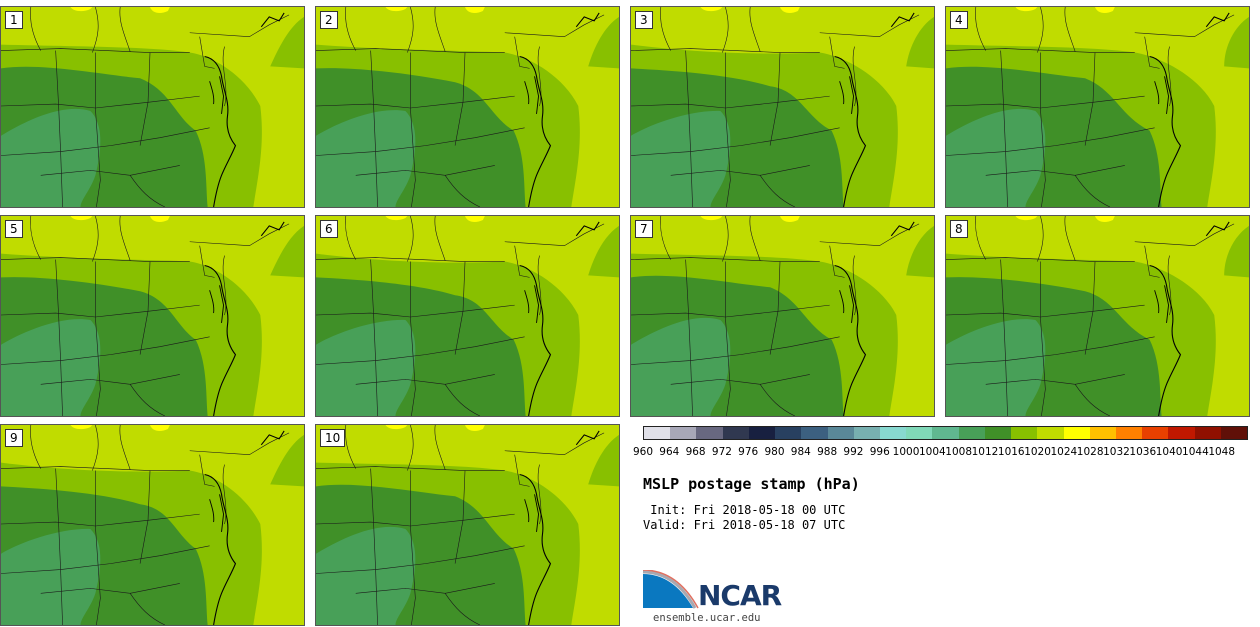  I want to click on figure-title: MSLP postage stamp (hPa), so click(751, 484).